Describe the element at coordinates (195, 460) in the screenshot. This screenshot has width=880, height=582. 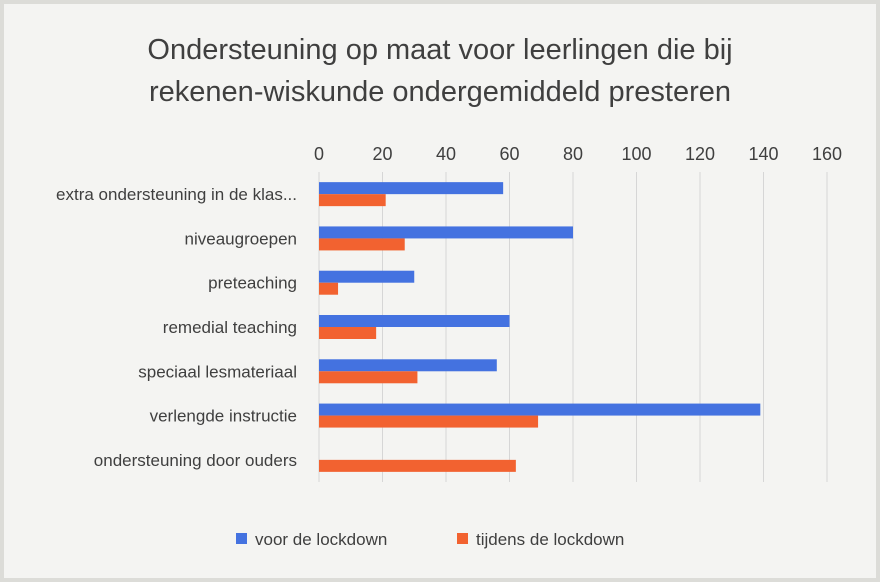
I see `category-label: ondersteuning door ouders` at that location.